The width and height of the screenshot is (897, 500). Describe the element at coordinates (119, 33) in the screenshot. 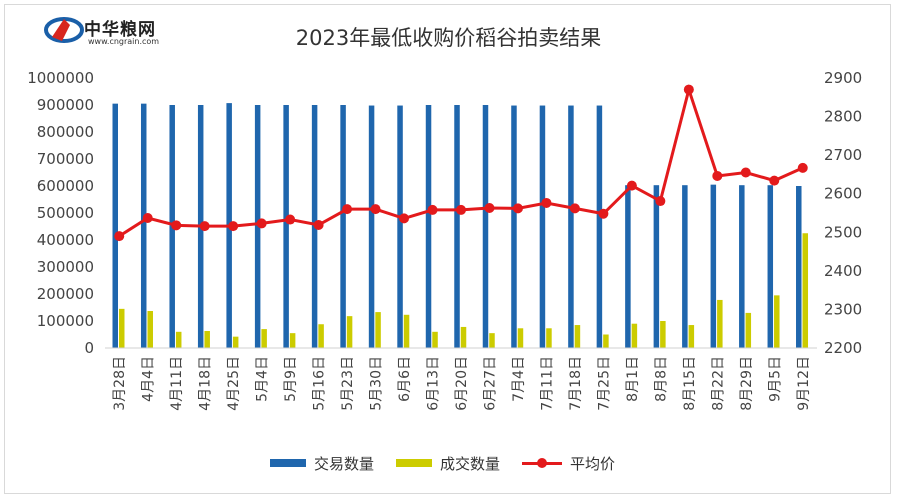

I see `logo: 中华粮网 www.cngrain.com` at that location.